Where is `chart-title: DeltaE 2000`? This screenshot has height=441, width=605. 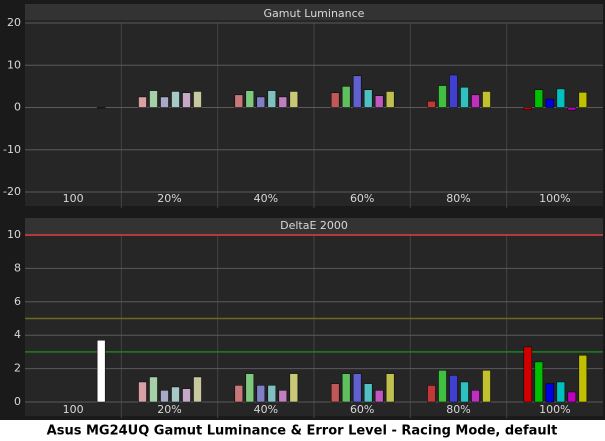 chart-title: DeltaE 2000 is located at coordinates (314, 225).